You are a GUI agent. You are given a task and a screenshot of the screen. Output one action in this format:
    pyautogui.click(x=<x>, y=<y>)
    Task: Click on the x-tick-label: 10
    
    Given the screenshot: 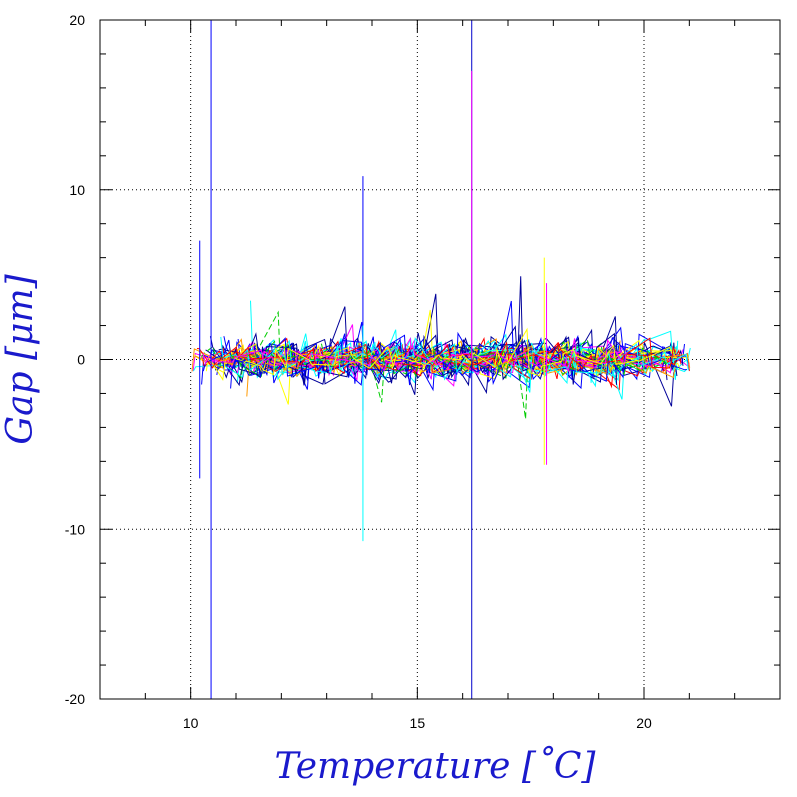 What is the action you would take?
    pyautogui.click(x=191, y=723)
    